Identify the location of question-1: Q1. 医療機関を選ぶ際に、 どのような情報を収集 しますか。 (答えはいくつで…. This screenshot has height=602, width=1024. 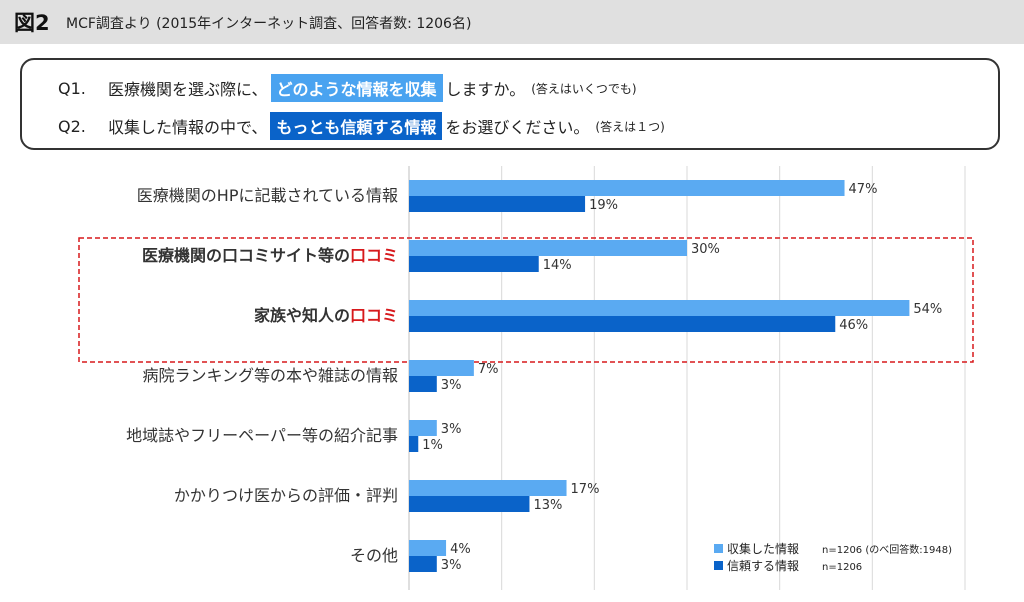
(347, 88).